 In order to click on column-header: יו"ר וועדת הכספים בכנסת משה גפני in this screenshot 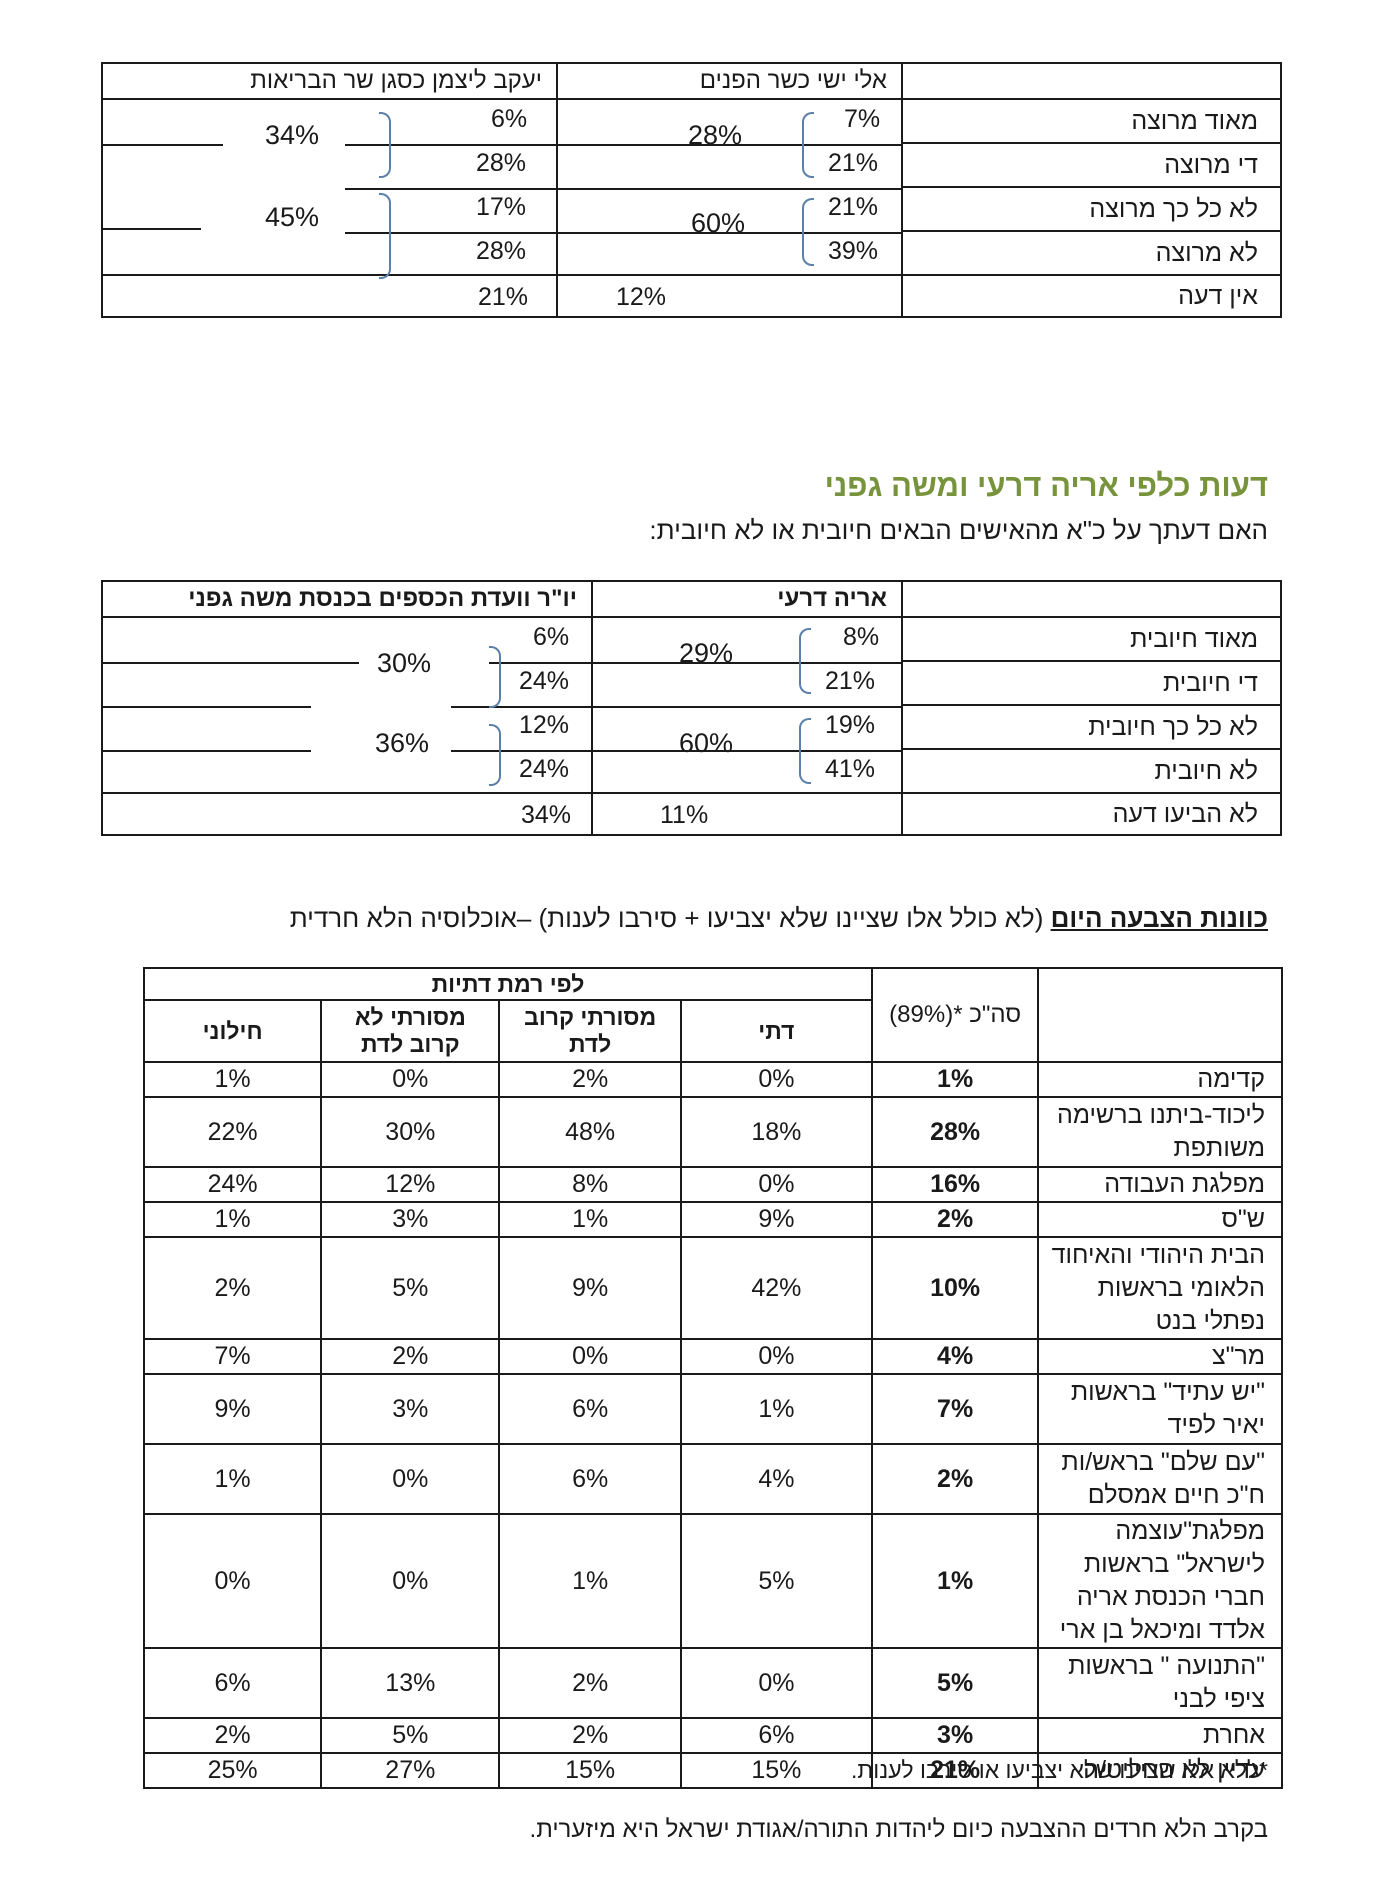, I will do `click(347, 599)`.